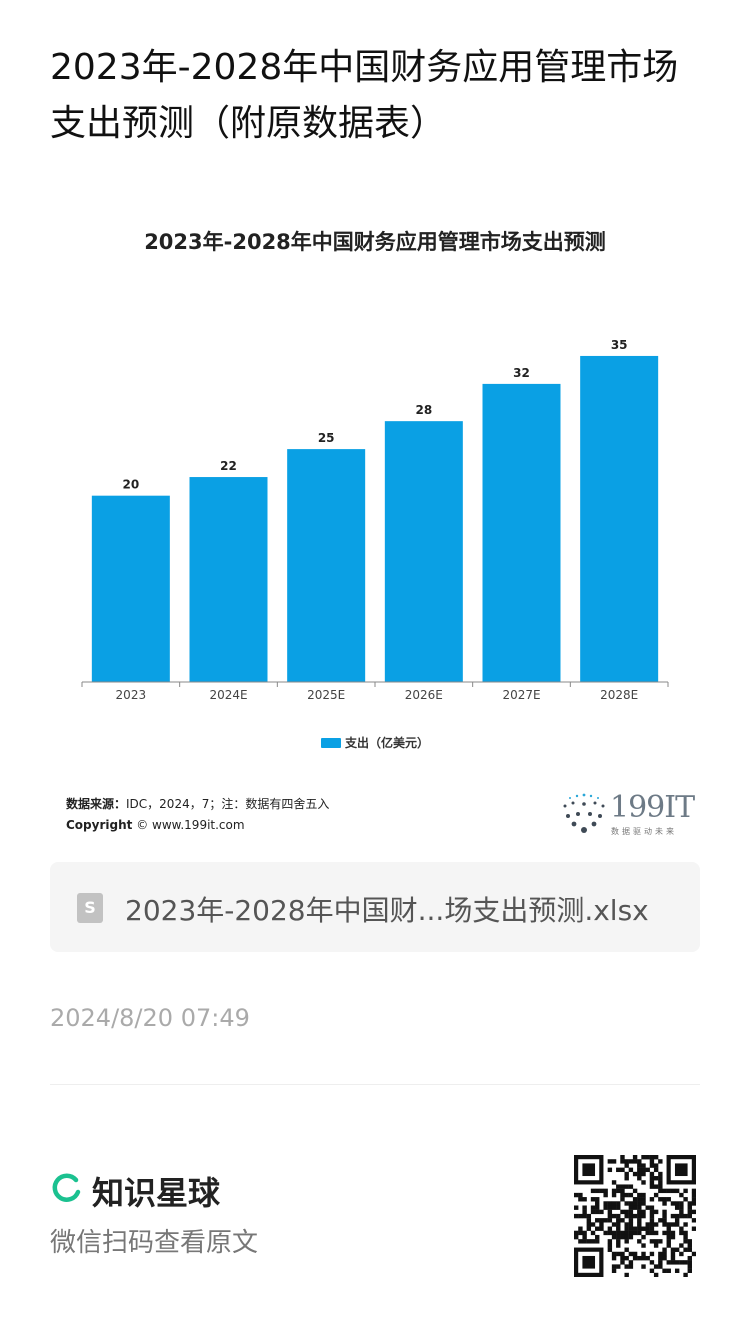  What do you see at coordinates (96, 804) in the screenshot?
I see `source-label: 数据来源：` at bounding box center [96, 804].